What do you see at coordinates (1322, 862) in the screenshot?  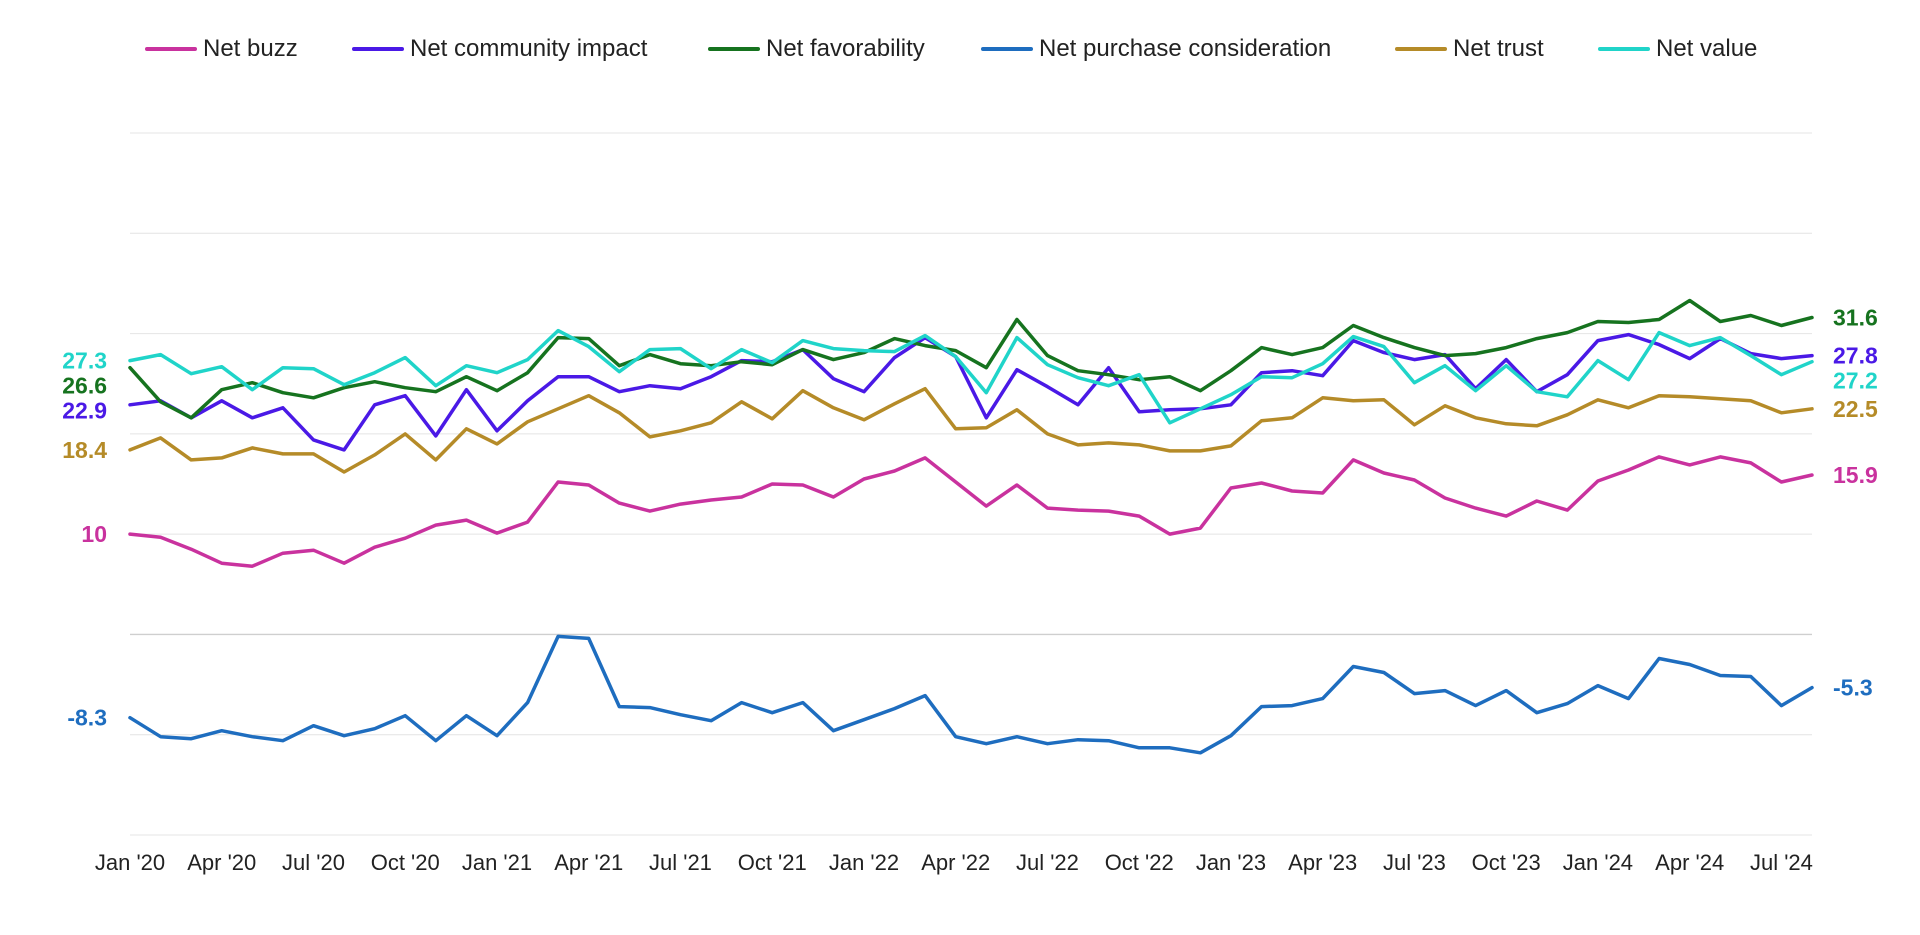 I see `x-tick-label: Apr '23` at bounding box center [1322, 862].